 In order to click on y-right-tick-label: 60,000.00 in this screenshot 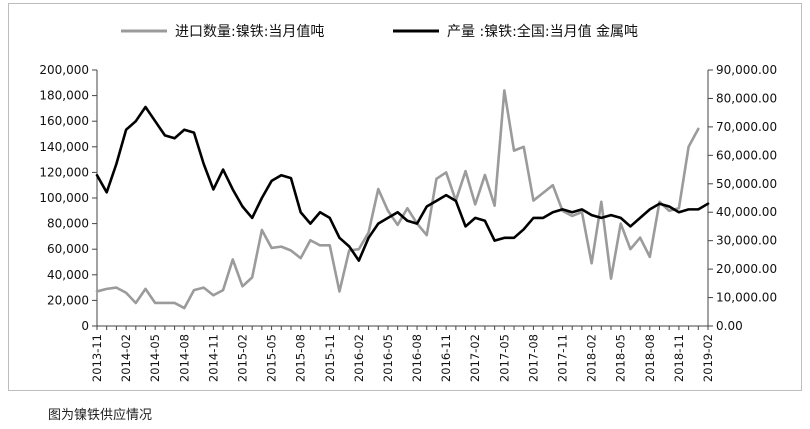, I will do `click(746, 155)`.